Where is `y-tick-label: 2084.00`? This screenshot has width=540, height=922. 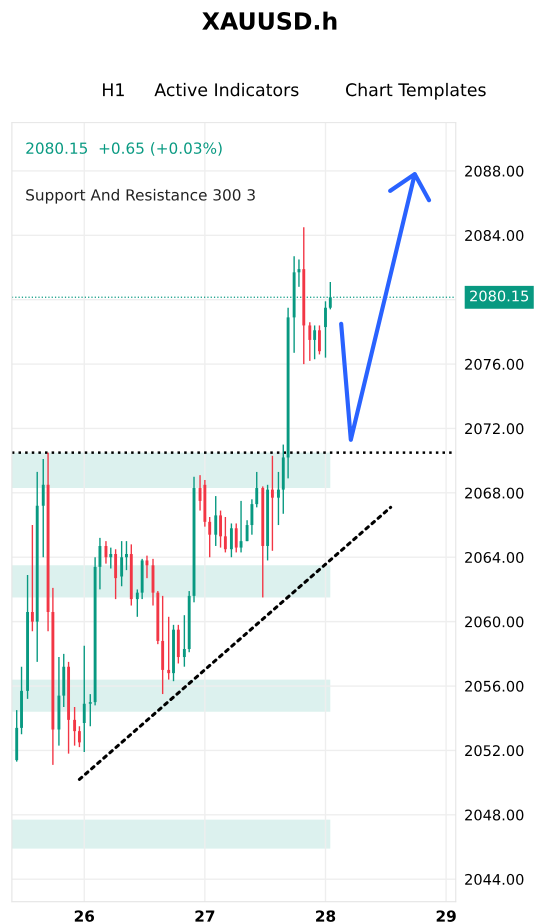 y-tick-label: 2084.00 is located at coordinates (494, 236).